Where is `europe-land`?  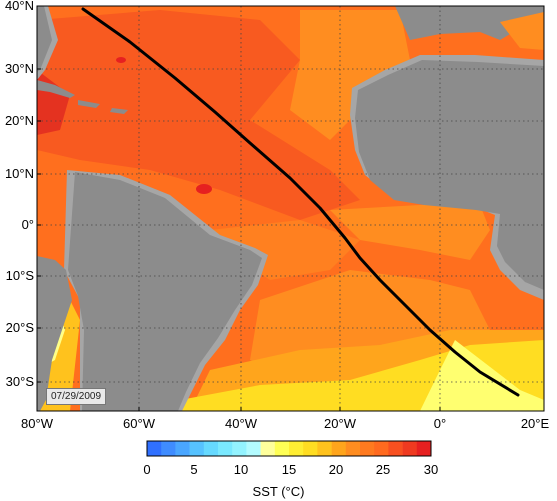 europe-land is located at coordinates (469, 23).